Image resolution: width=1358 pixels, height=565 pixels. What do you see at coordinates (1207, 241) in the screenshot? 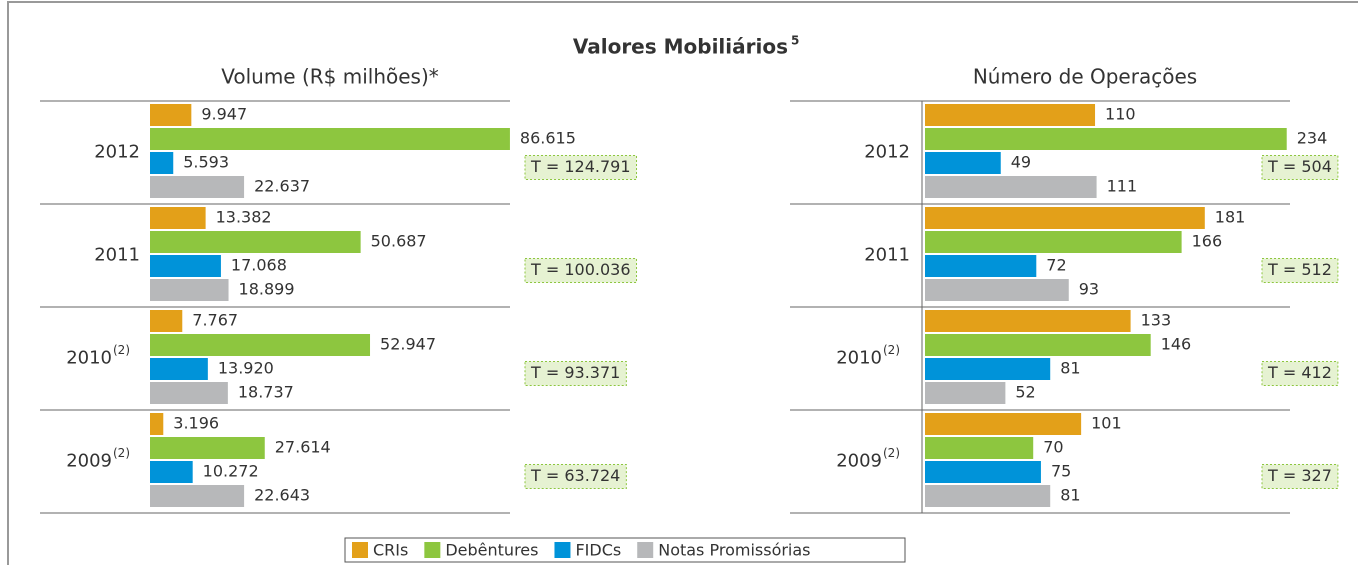
I see `value-label: 166` at bounding box center [1207, 241].